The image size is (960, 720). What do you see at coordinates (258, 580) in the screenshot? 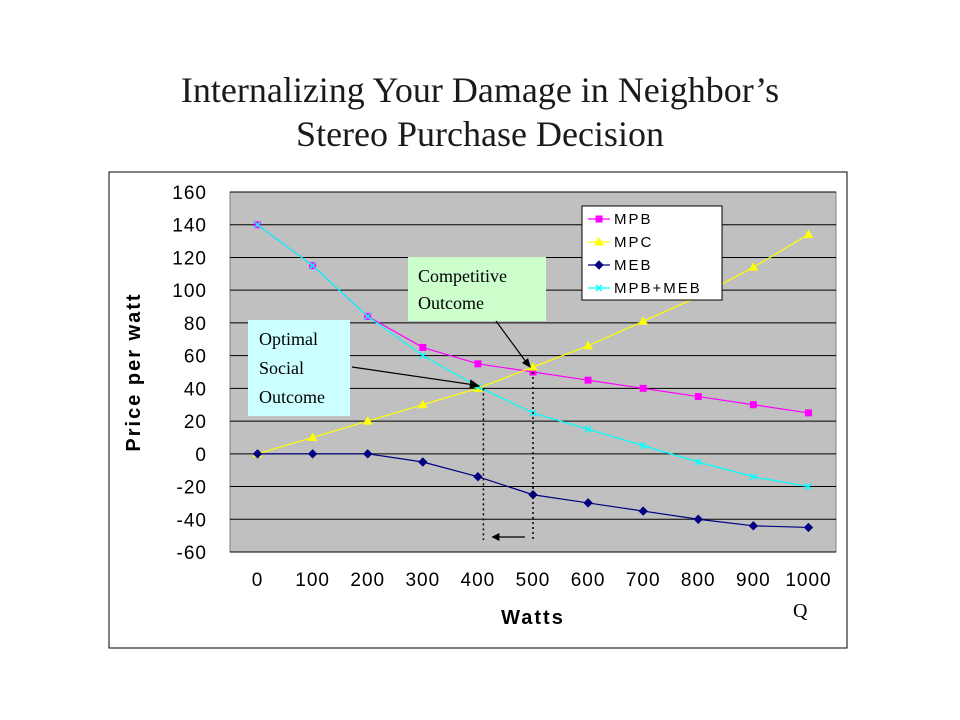
I see `x-tick-label: 0` at bounding box center [258, 580].